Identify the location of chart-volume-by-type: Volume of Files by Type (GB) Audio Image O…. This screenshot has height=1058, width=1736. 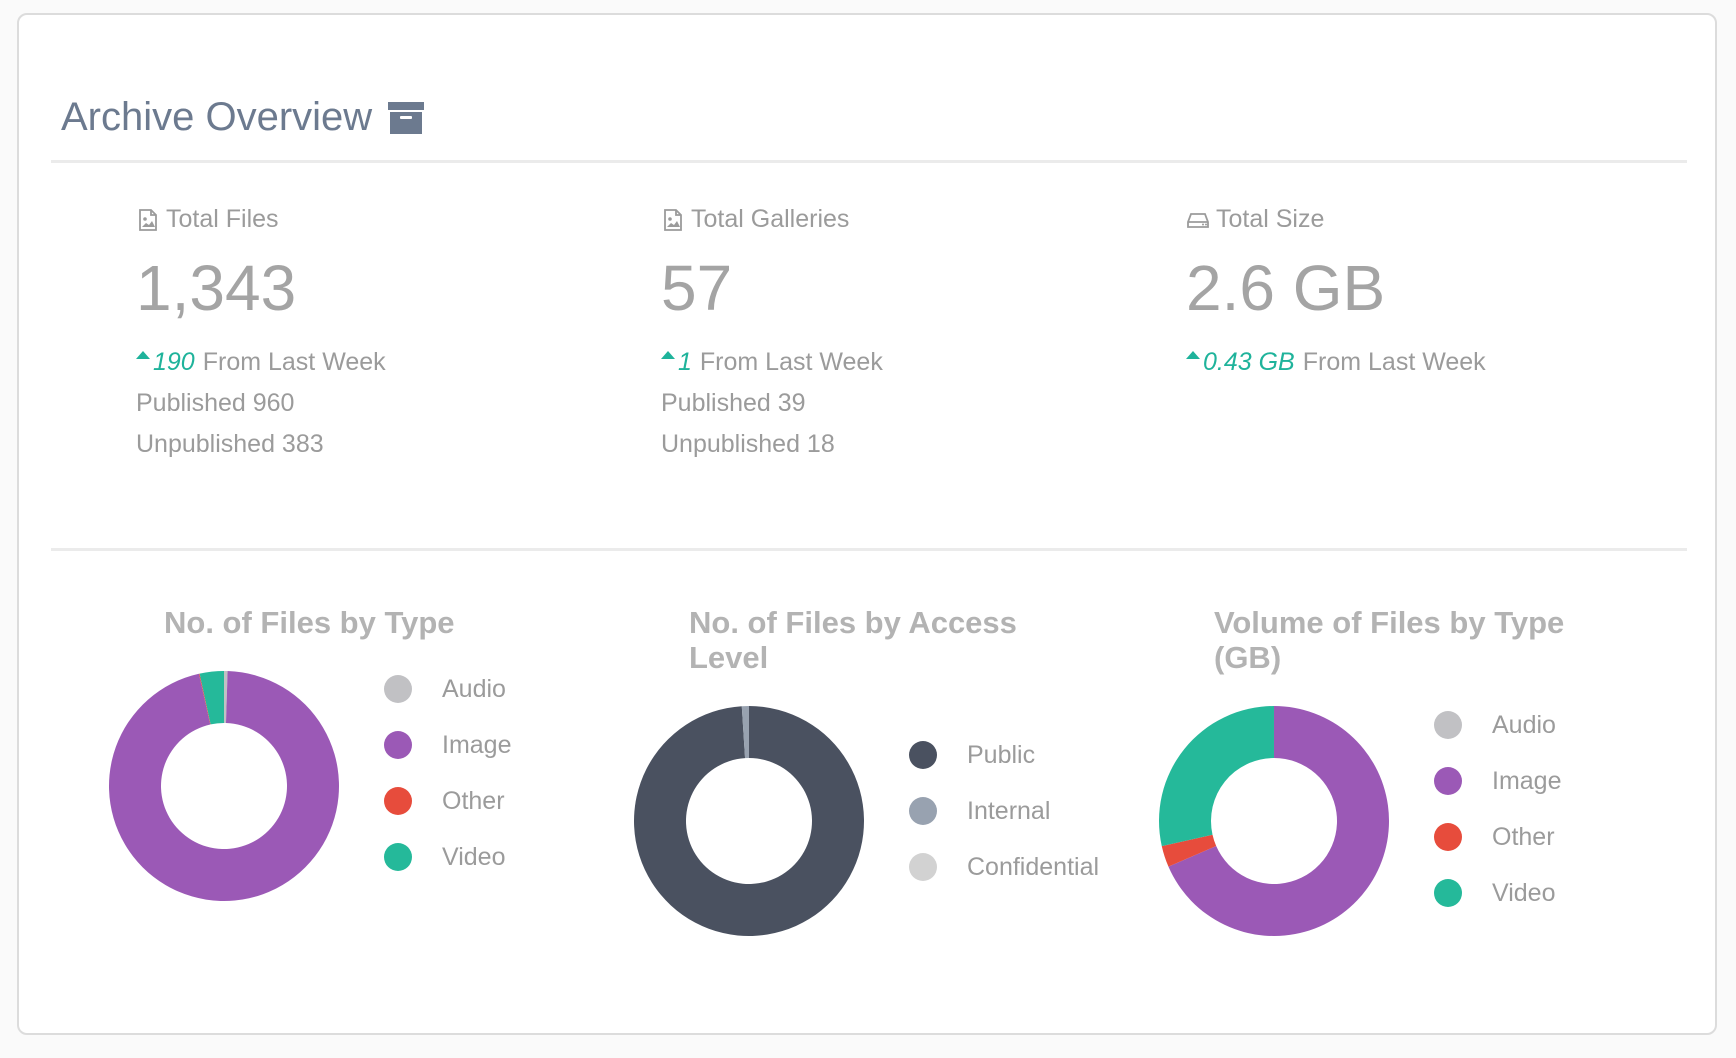
(1409, 770).